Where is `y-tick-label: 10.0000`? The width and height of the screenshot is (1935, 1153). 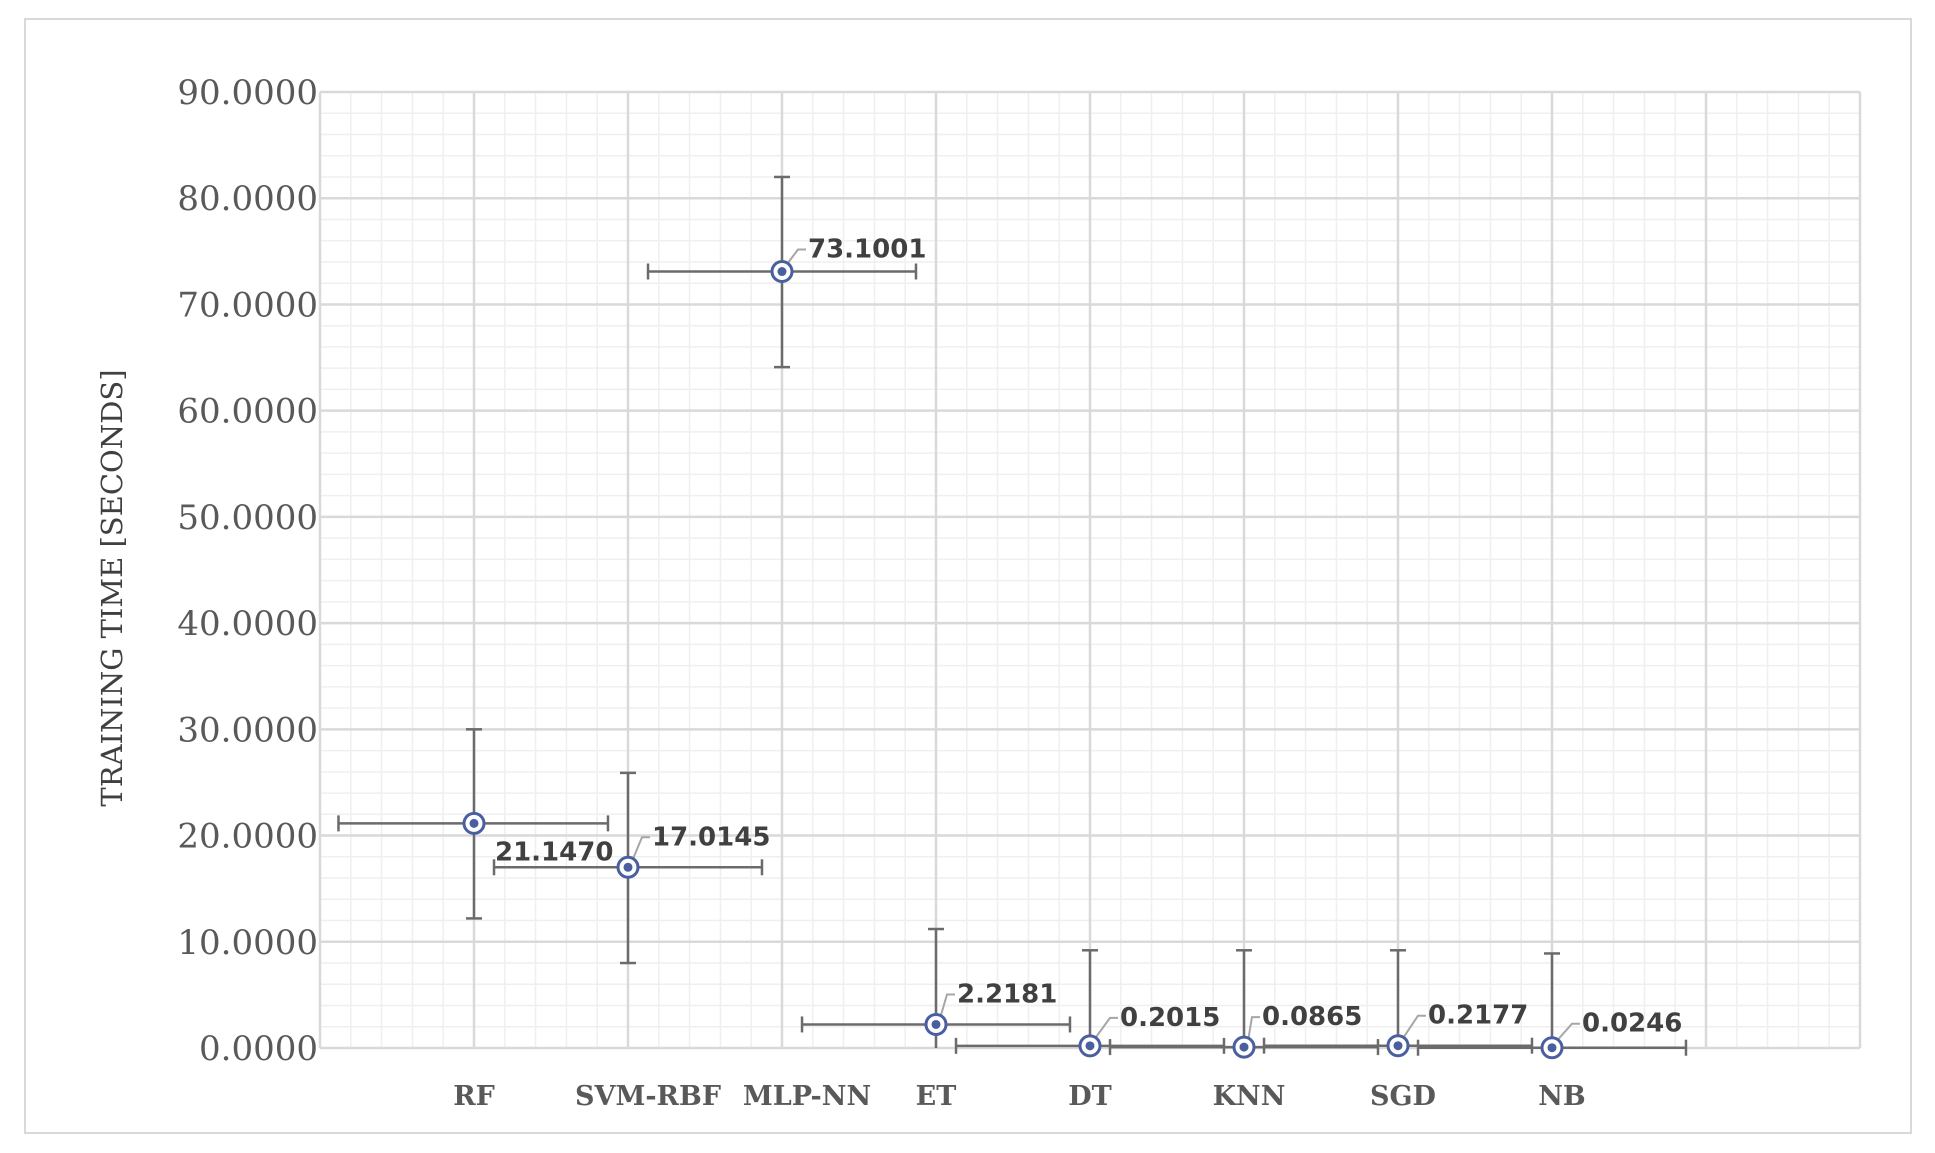
y-tick-label: 10.0000 is located at coordinates (247, 943).